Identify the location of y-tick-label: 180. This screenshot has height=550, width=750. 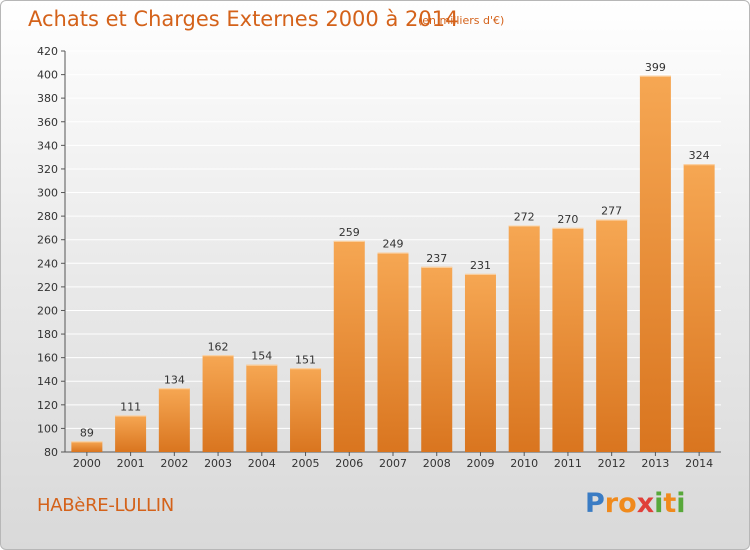
(47, 334).